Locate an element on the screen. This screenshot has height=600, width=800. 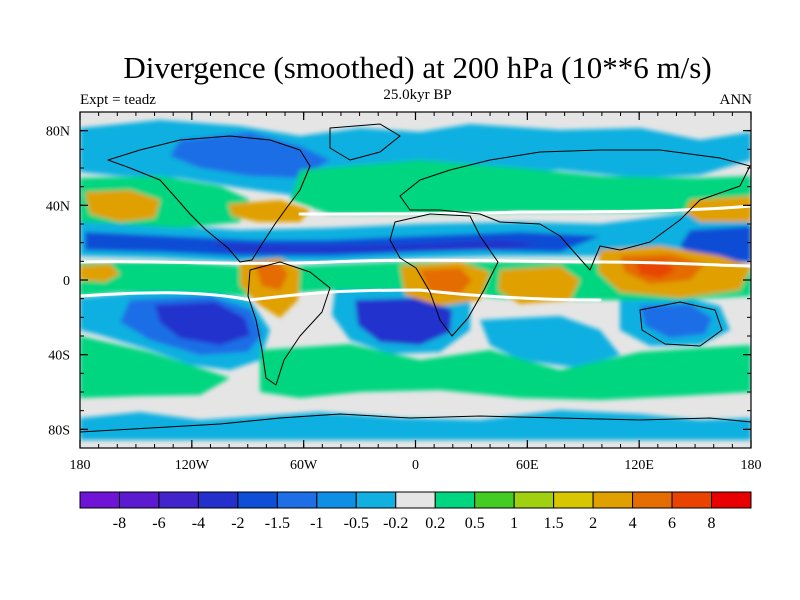
coastline-north-america is located at coordinates (209, 199).